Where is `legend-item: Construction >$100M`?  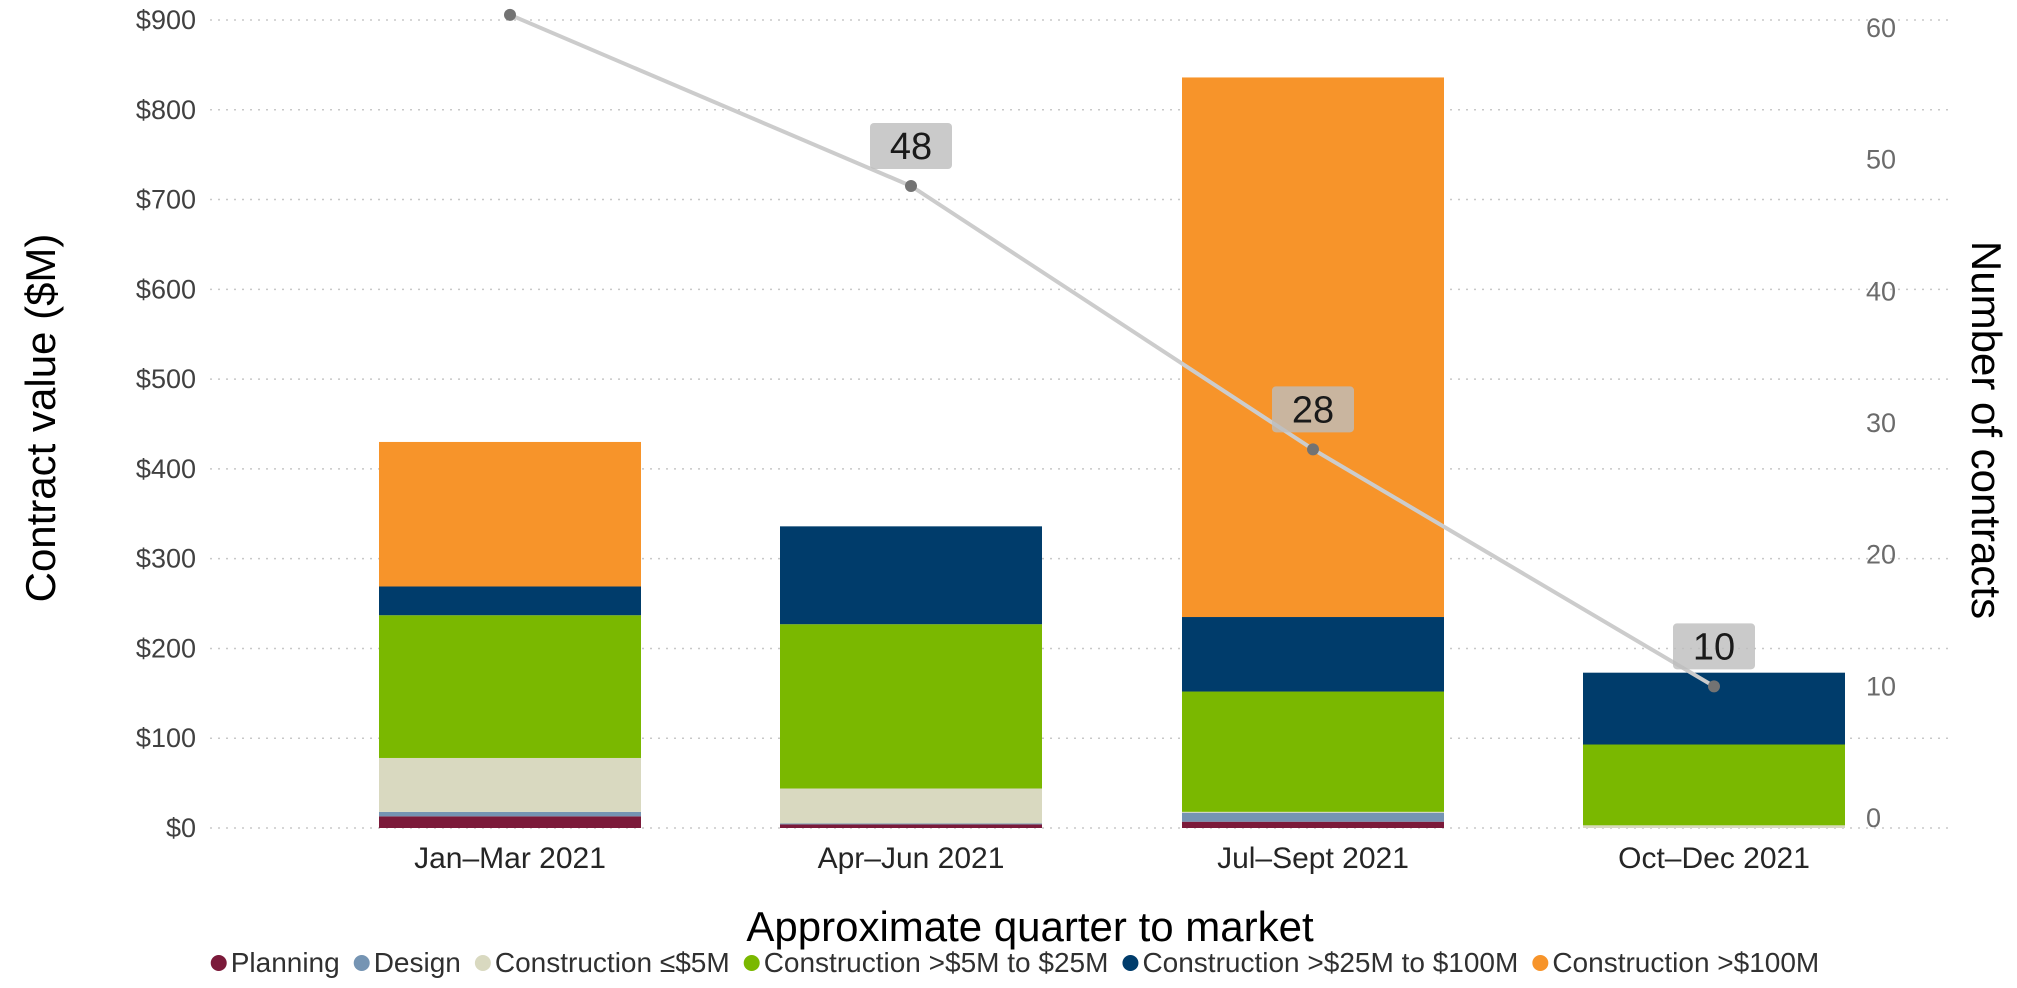
legend-item: Construction >$100M is located at coordinates (1675, 962).